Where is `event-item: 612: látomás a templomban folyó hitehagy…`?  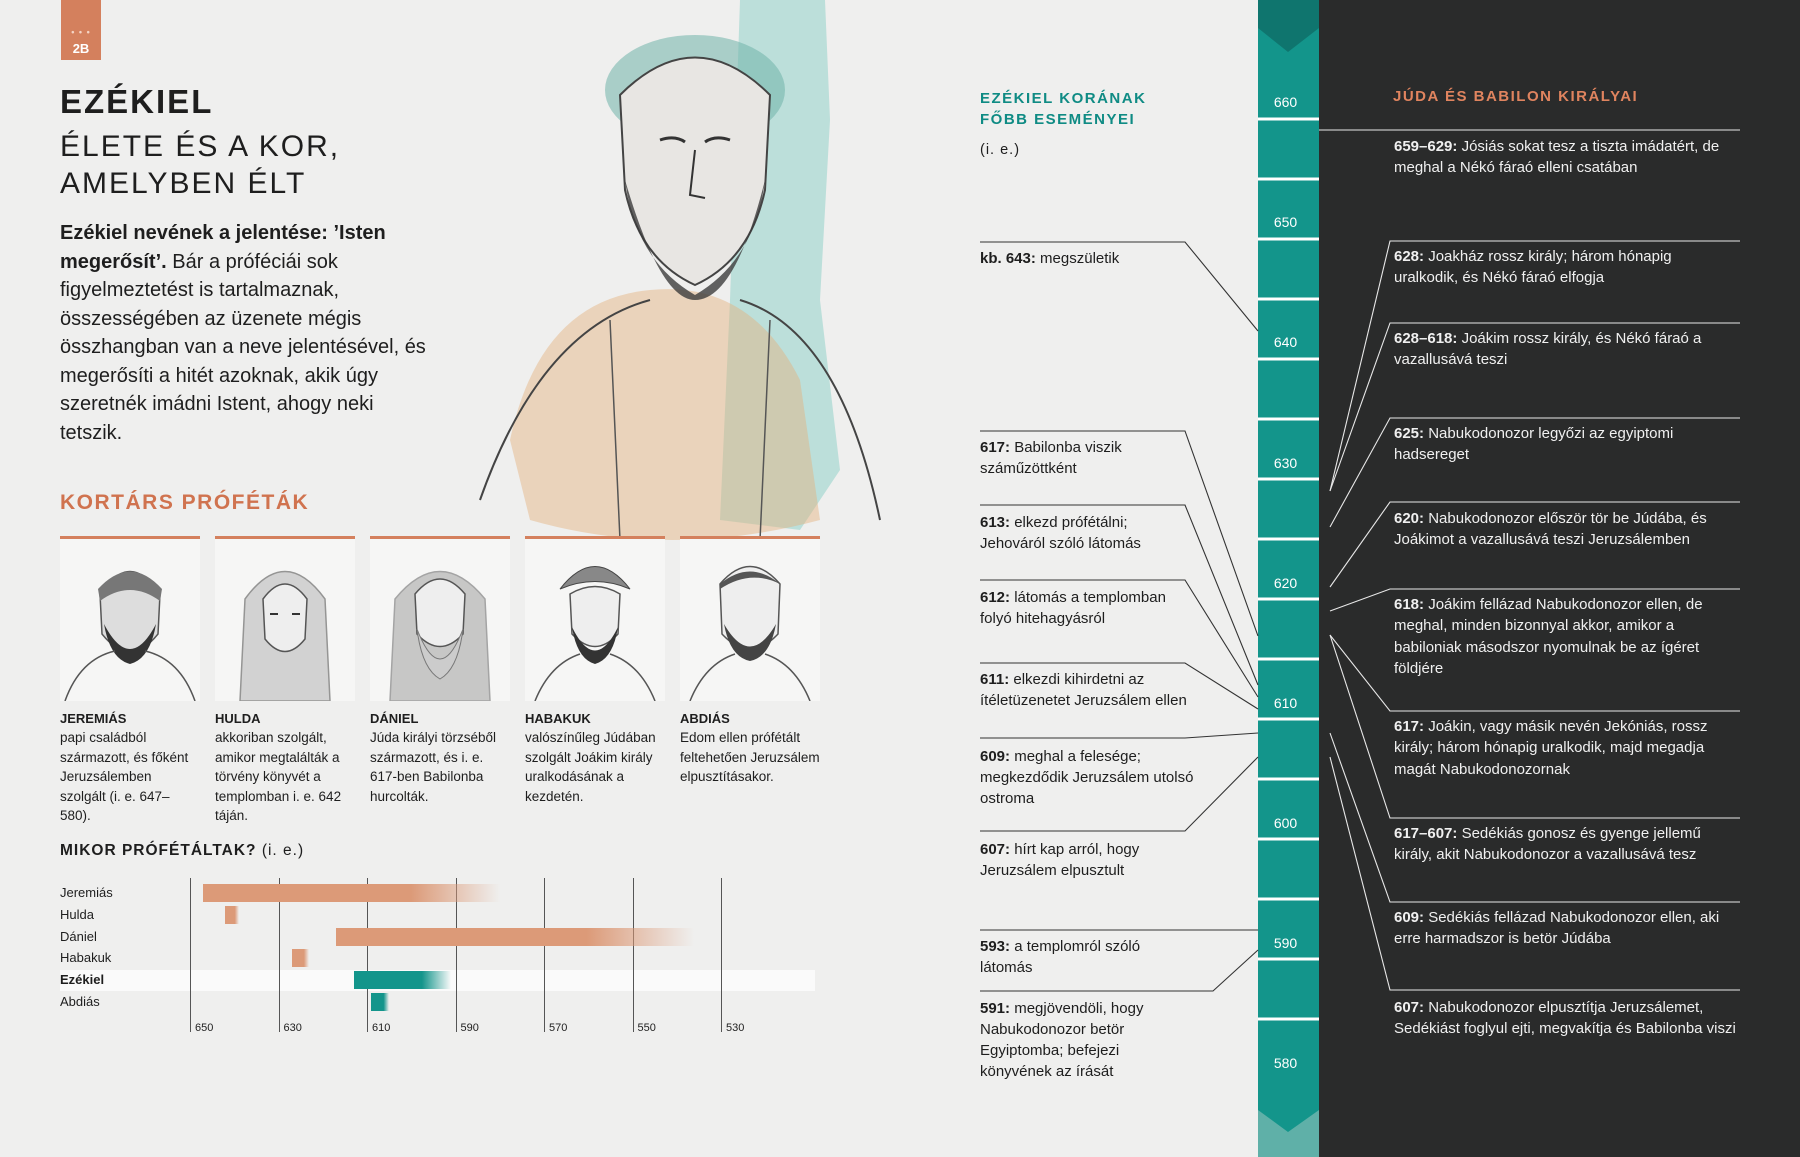 event-item: 612: látomás a templomban folyó hitehagy… is located at coordinates (1087, 608).